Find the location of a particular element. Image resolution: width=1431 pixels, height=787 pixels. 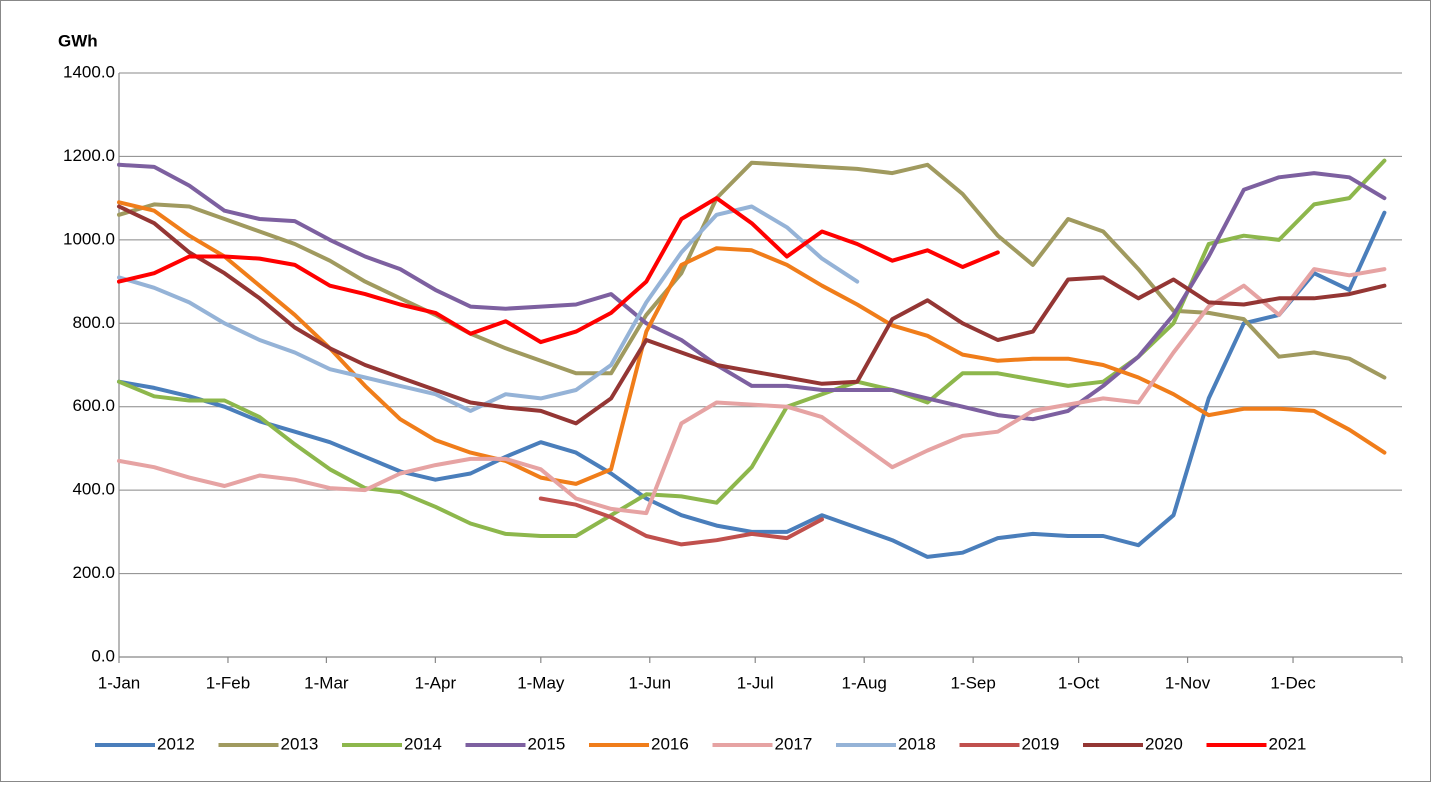

x-tick-label: 1-Dec is located at coordinates (1293, 682).